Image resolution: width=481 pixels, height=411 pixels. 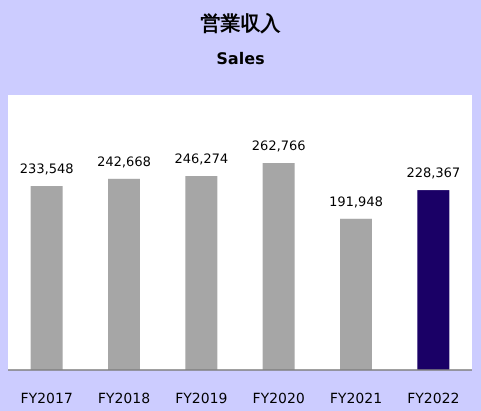 I want to click on data-label: 233,548, so click(x=47, y=170).